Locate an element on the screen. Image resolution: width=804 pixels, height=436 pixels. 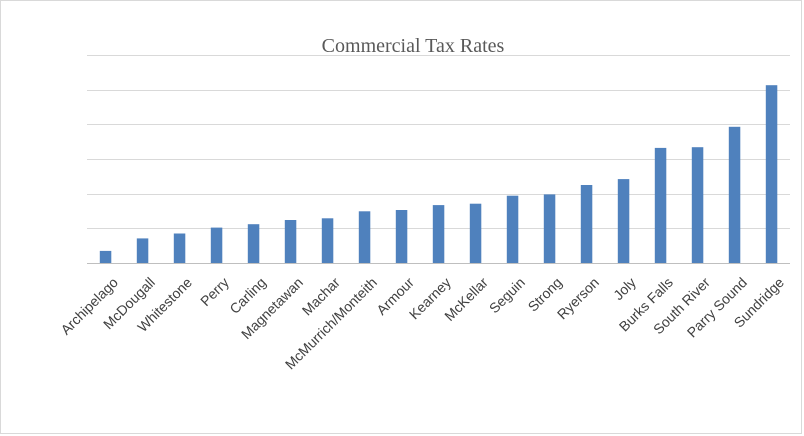
bar-archipelago is located at coordinates (105, 256).